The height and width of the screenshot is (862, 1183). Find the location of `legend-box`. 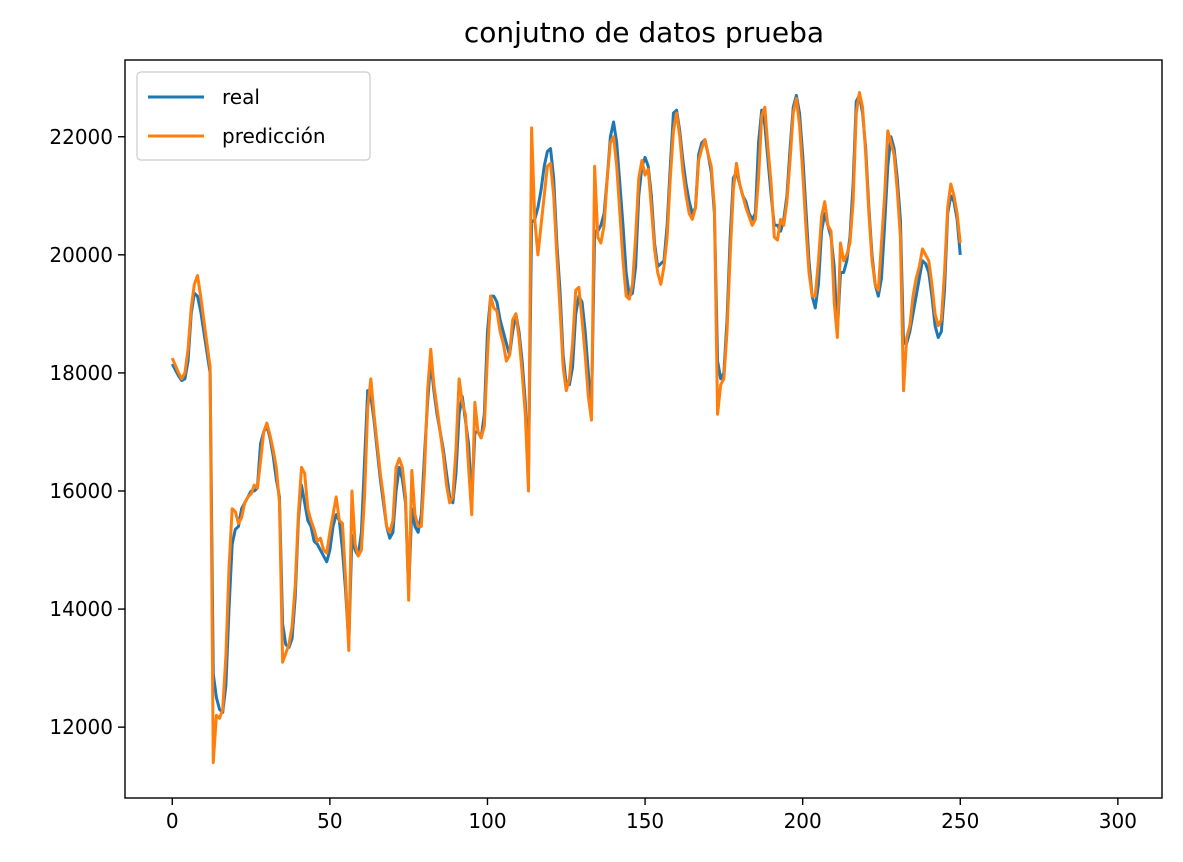

legend-box is located at coordinates (253, 116).